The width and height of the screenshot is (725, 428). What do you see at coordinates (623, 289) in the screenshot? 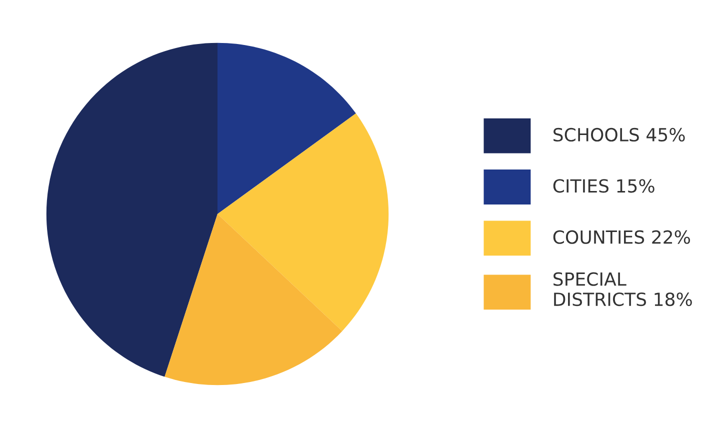
I see `legend-label: SPECIAL DISTRICTS 18%` at bounding box center [623, 289].